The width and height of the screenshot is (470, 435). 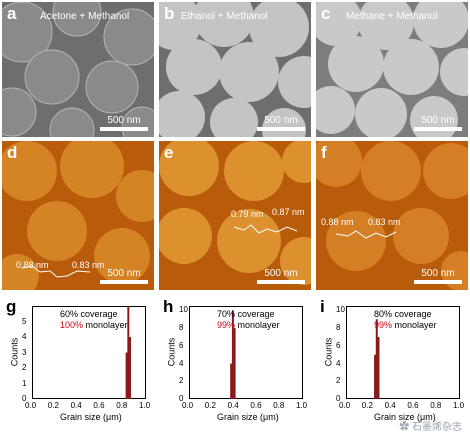 I want to click on height-label-e2: 0.87 nm, so click(x=288, y=212).